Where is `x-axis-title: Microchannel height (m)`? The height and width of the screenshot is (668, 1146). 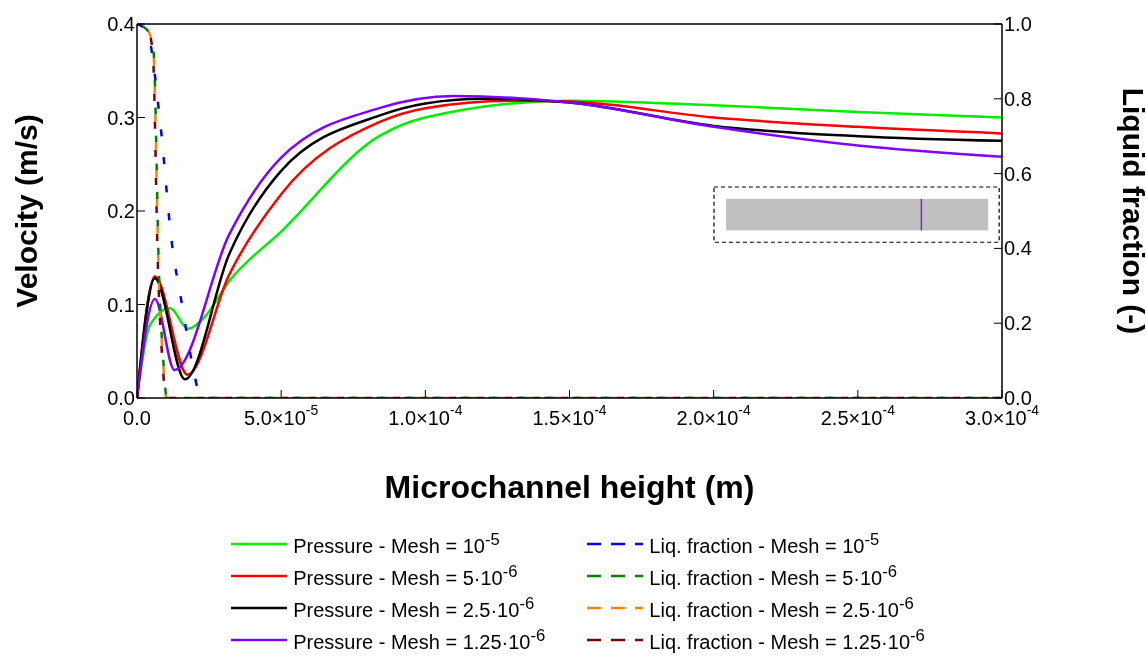
x-axis-title: Microchannel height (m) is located at coordinates (569, 487).